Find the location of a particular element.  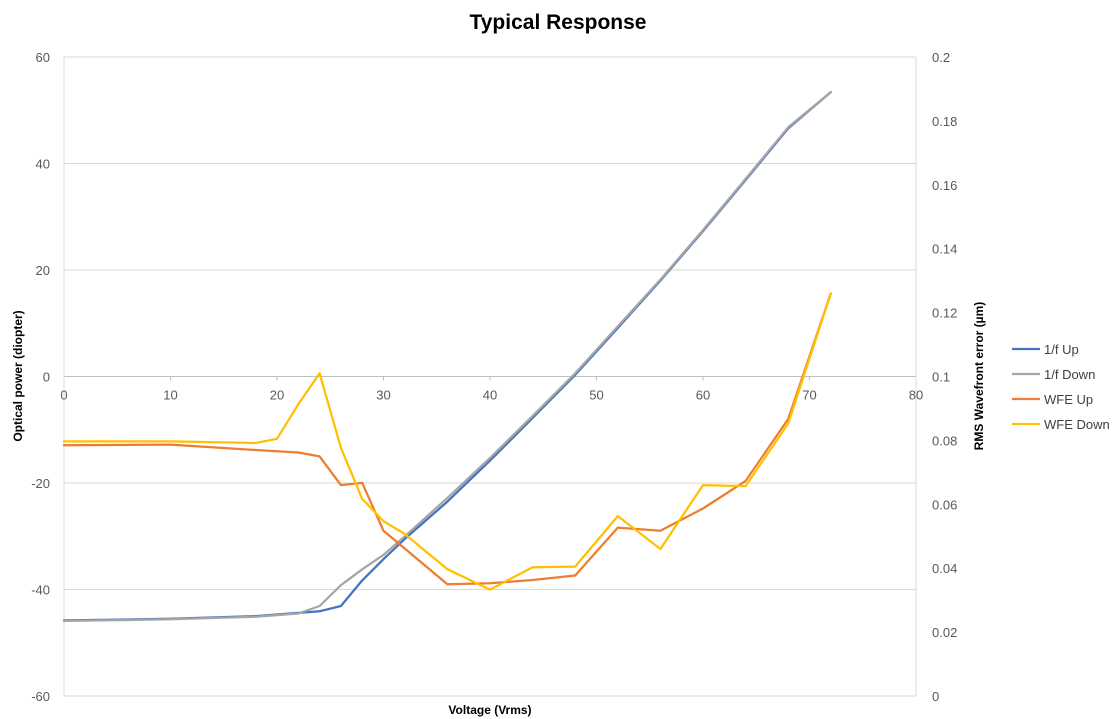

x-tick-label: 30 is located at coordinates (383, 395).